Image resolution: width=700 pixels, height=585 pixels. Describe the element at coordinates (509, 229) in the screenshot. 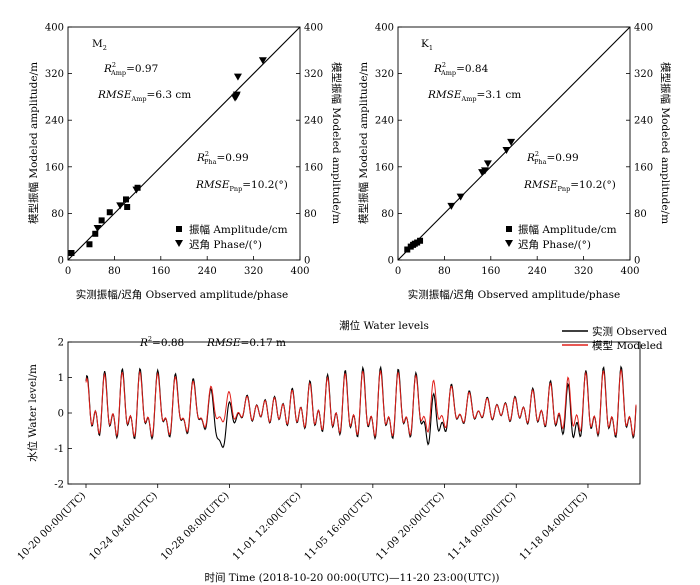

I see `legend-square-marker` at that location.